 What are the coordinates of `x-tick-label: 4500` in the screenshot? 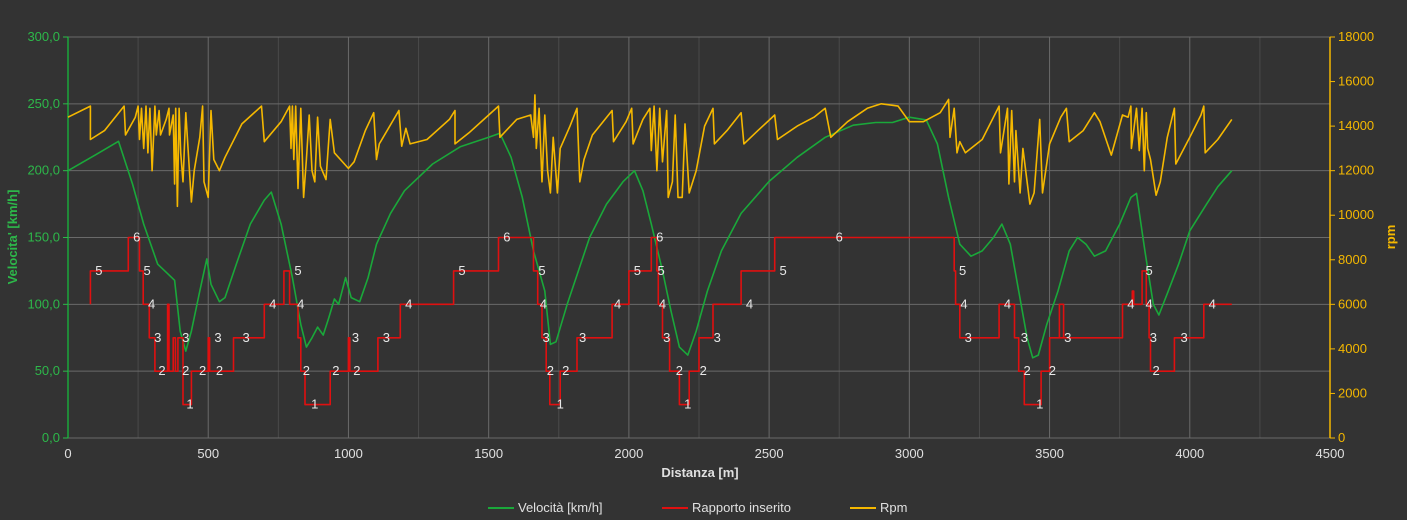 It's located at (1330, 453).